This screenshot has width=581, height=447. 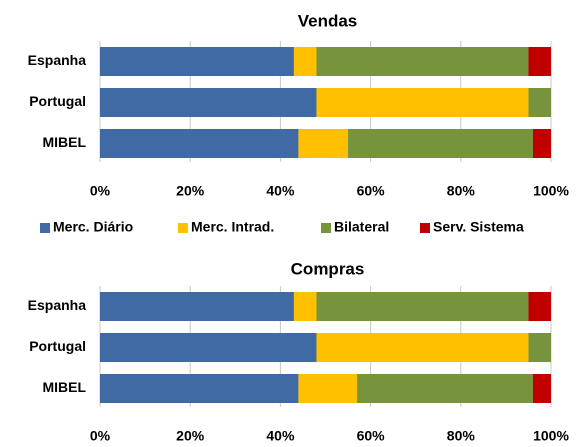 What do you see at coordinates (93, 227) in the screenshot?
I see `legend-label: Merc. Diário` at bounding box center [93, 227].